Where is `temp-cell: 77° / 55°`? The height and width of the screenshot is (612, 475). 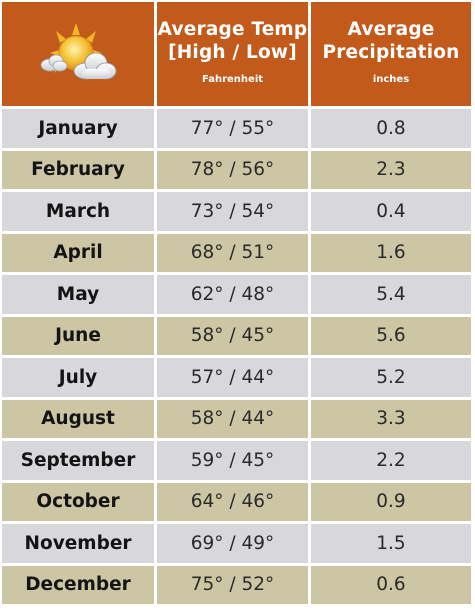
temp-cell: 77° / 55° is located at coordinates (232, 128).